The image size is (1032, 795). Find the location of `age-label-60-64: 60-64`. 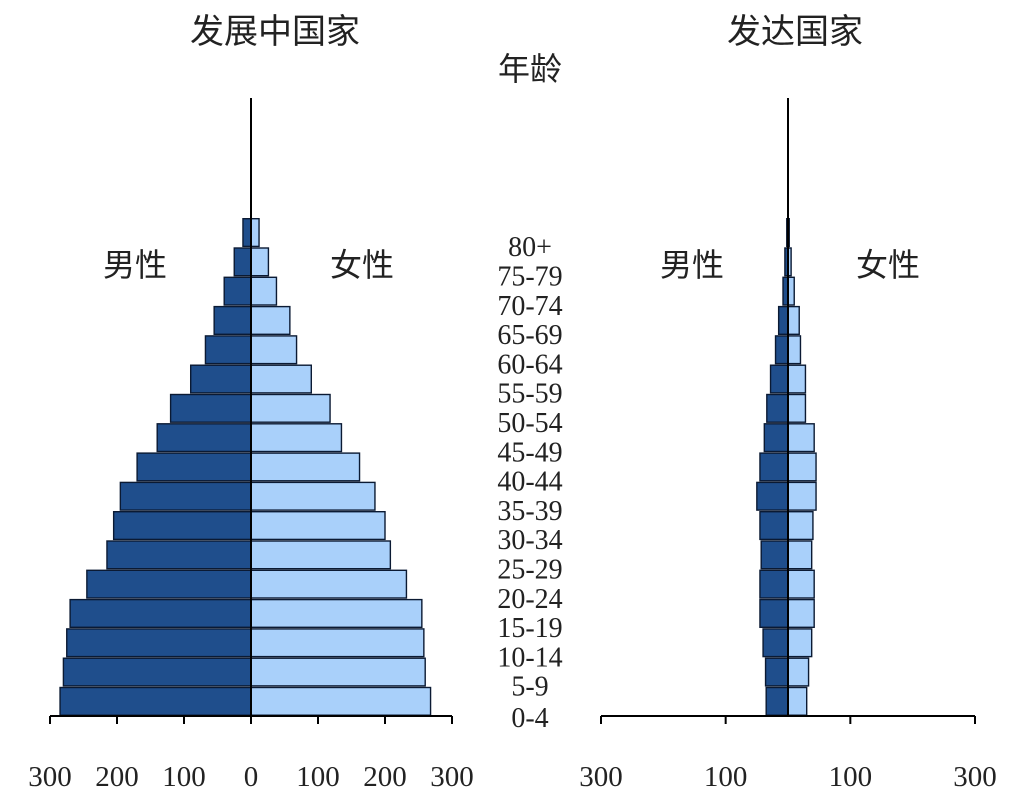

age-label-60-64: 60-64 is located at coordinates (529, 364).